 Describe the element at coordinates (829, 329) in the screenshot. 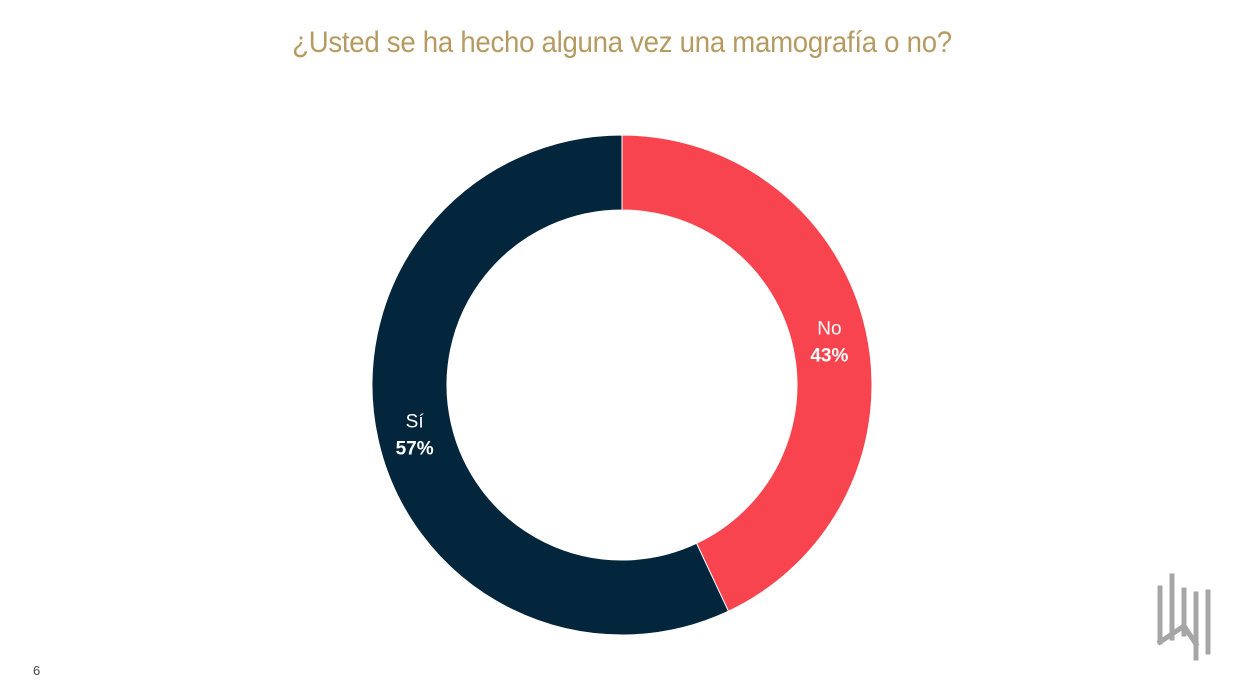

I see `slice-label: No` at that location.